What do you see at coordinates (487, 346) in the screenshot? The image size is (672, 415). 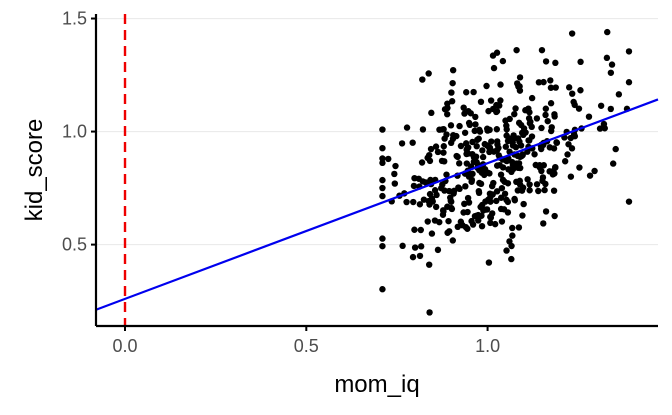 I see `x-tick-label: 1.0` at bounding box center [487, 346].